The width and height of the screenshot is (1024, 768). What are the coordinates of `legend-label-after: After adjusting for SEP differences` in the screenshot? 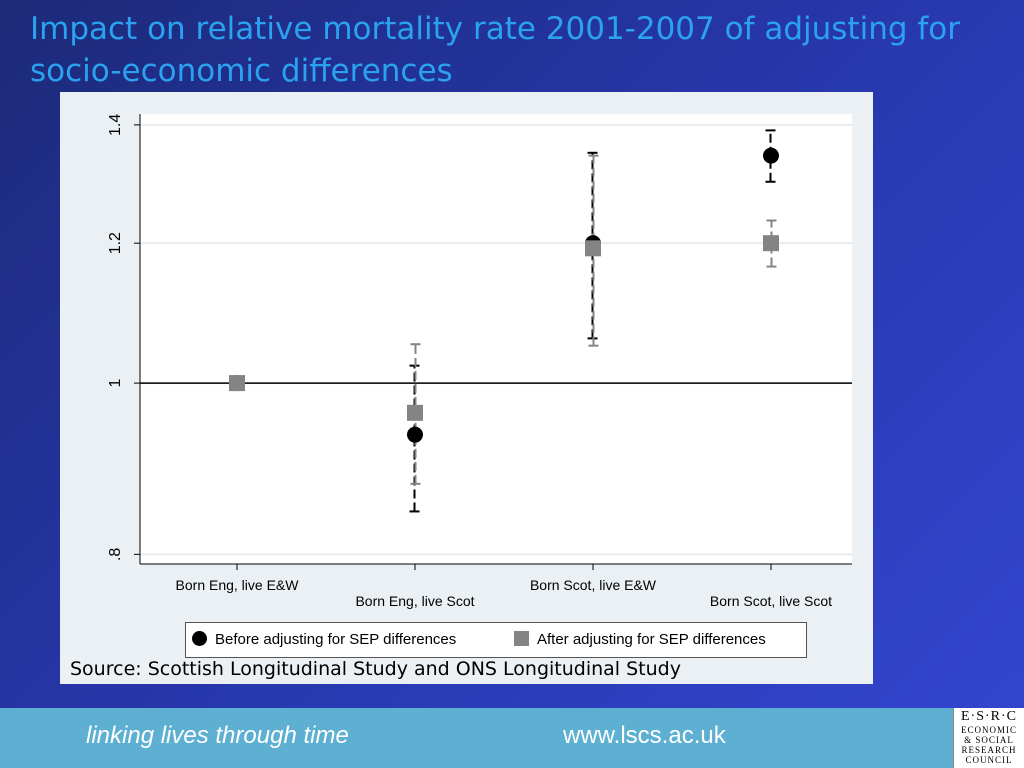 It's located at (651, 639).